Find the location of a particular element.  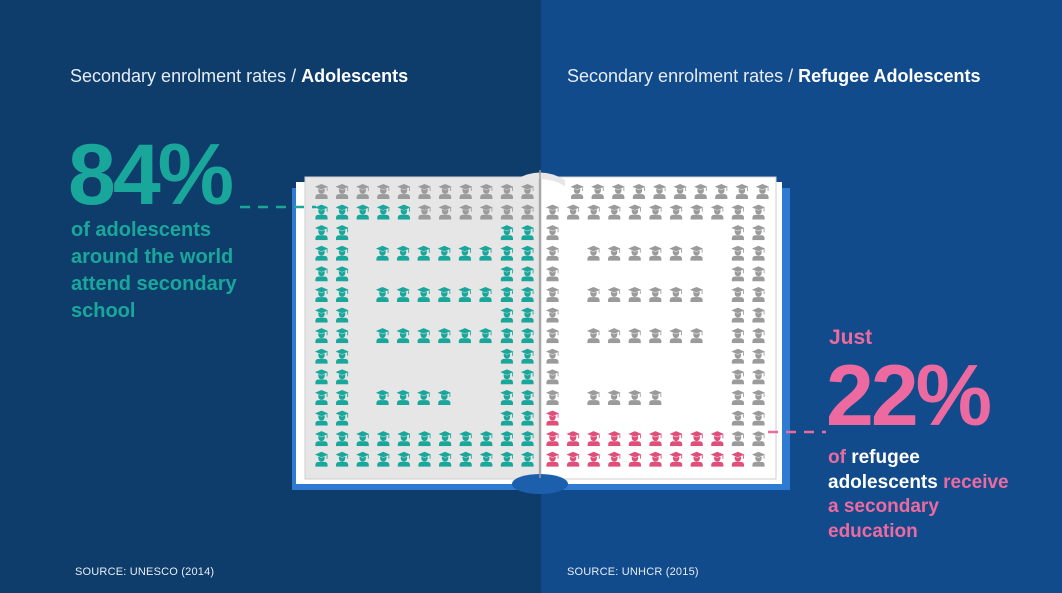

right-stat-value: 22% is located at coordinates (909, 396).